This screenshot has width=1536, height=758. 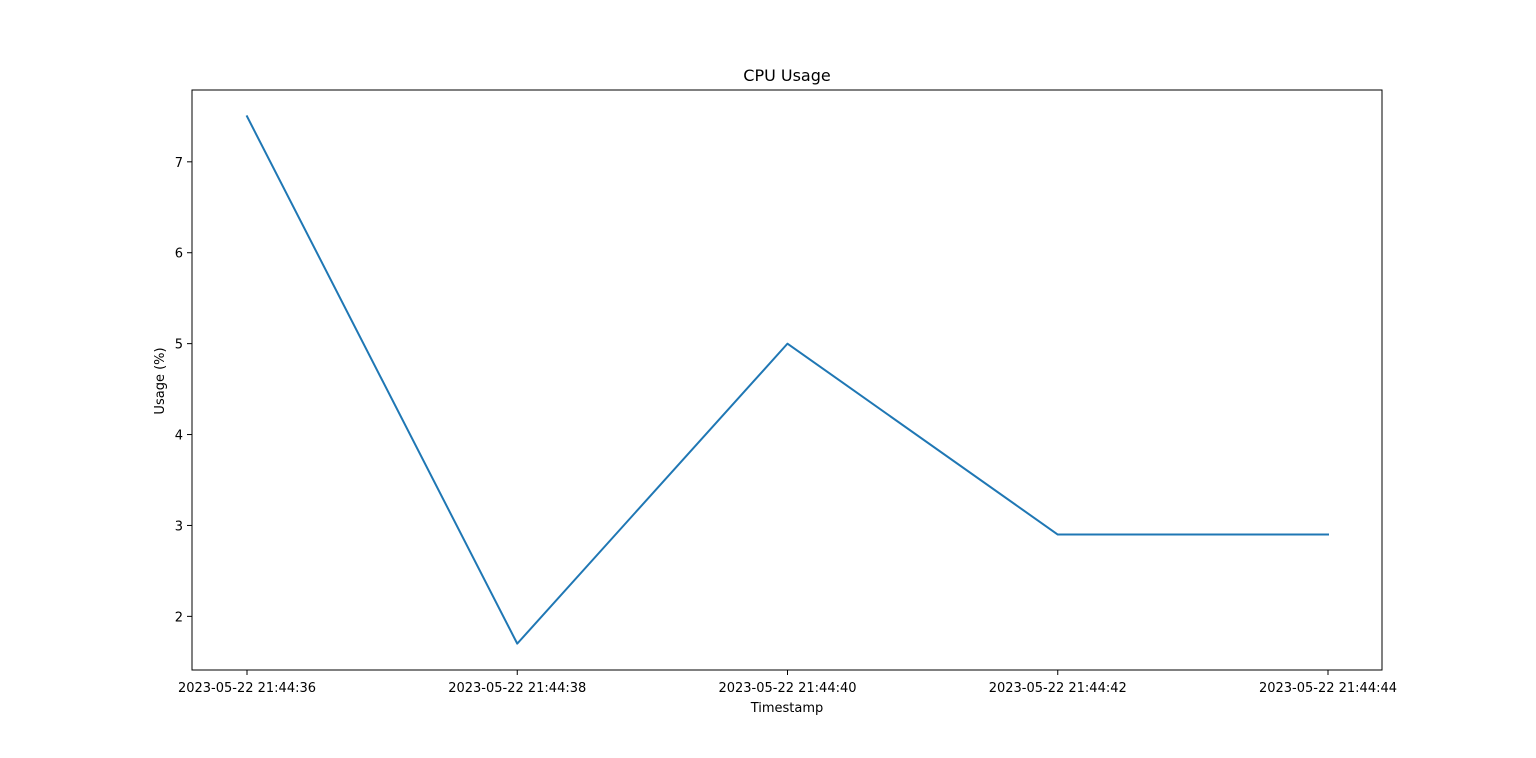 I want to click on x-axis-label: Timestamp, so click(x=787, y=708).